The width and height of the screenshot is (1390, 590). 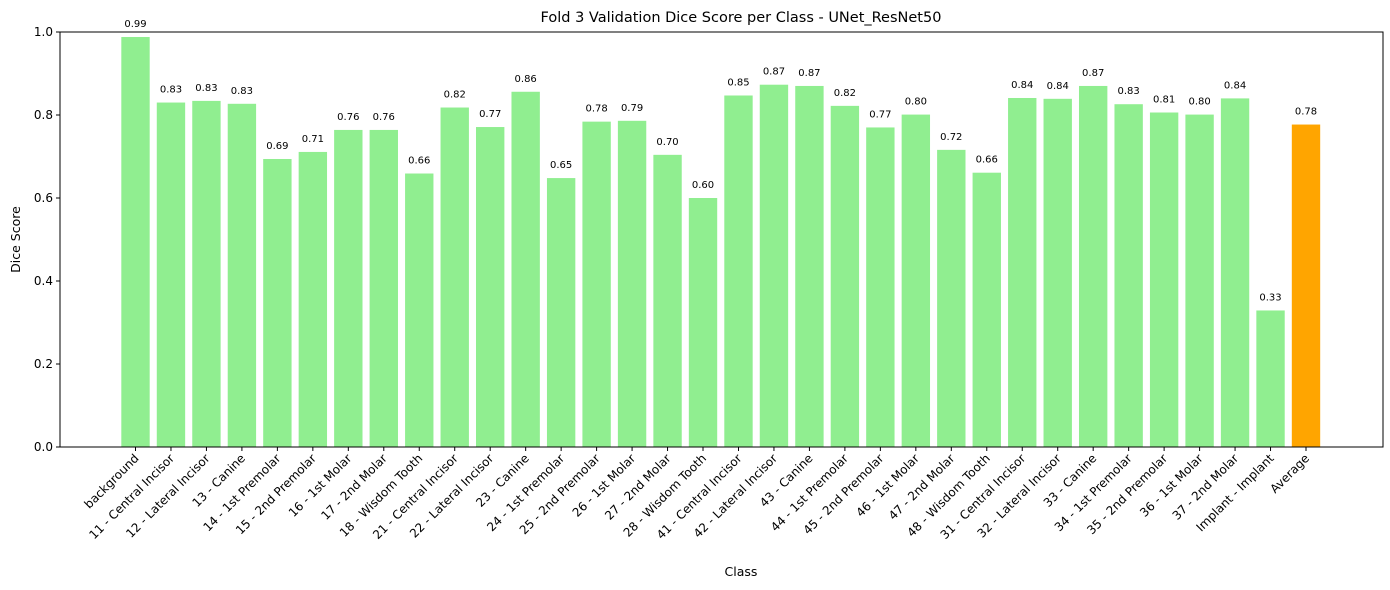 I want to click on y-axis-label: Dice Score, so click(x=15, y=239).